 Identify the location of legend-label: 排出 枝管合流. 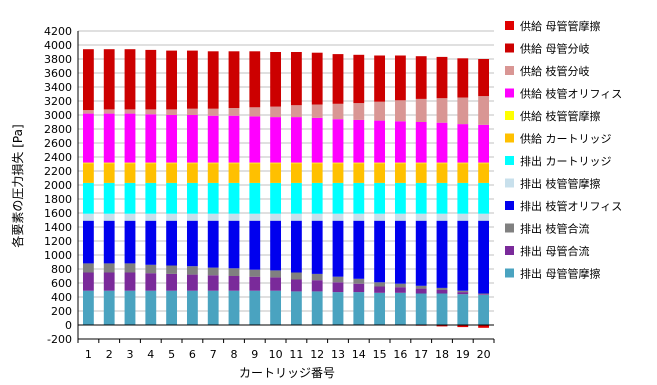
(555, 229).